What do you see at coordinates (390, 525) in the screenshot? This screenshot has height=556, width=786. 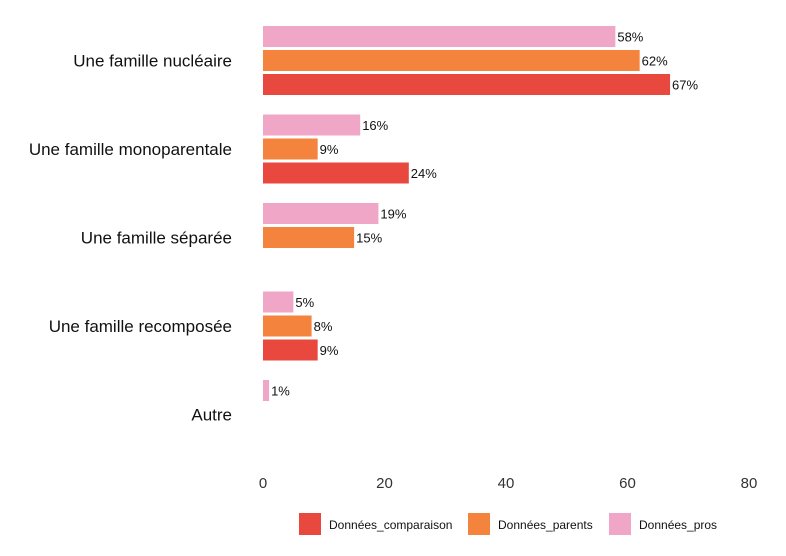 I see `legend-label-donnees-comparaison: Données_comparaison` at bounding box center [390, 525].